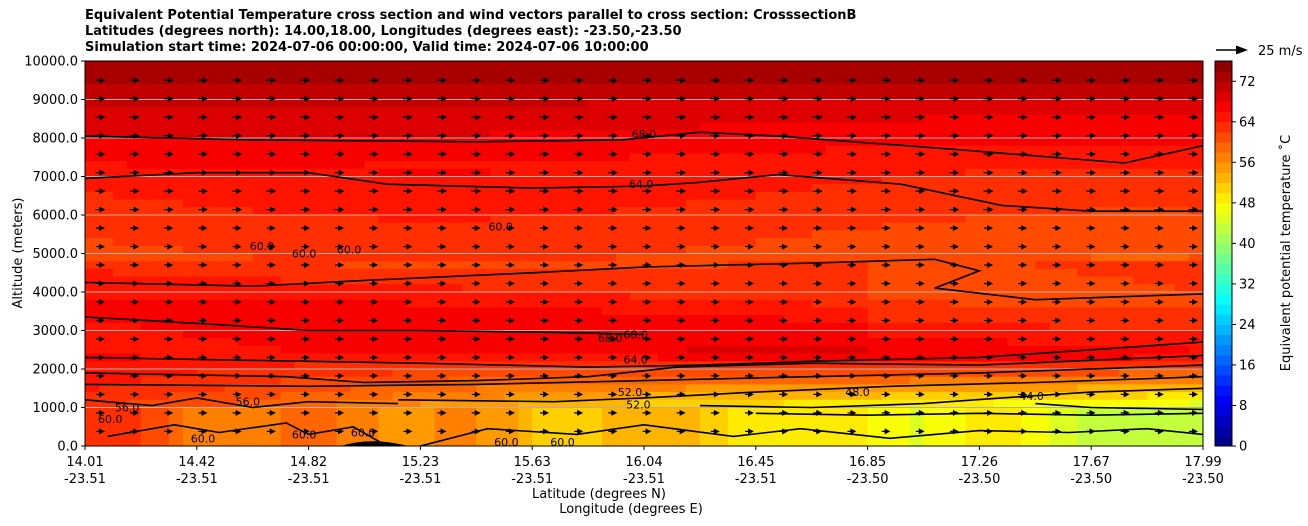 This screenshot has width=1308, height=526. What do you see at coordinates (56, 331) in the screenshot?
I see `y-tick-label: 3000.0` at bounding box center [56, 331].